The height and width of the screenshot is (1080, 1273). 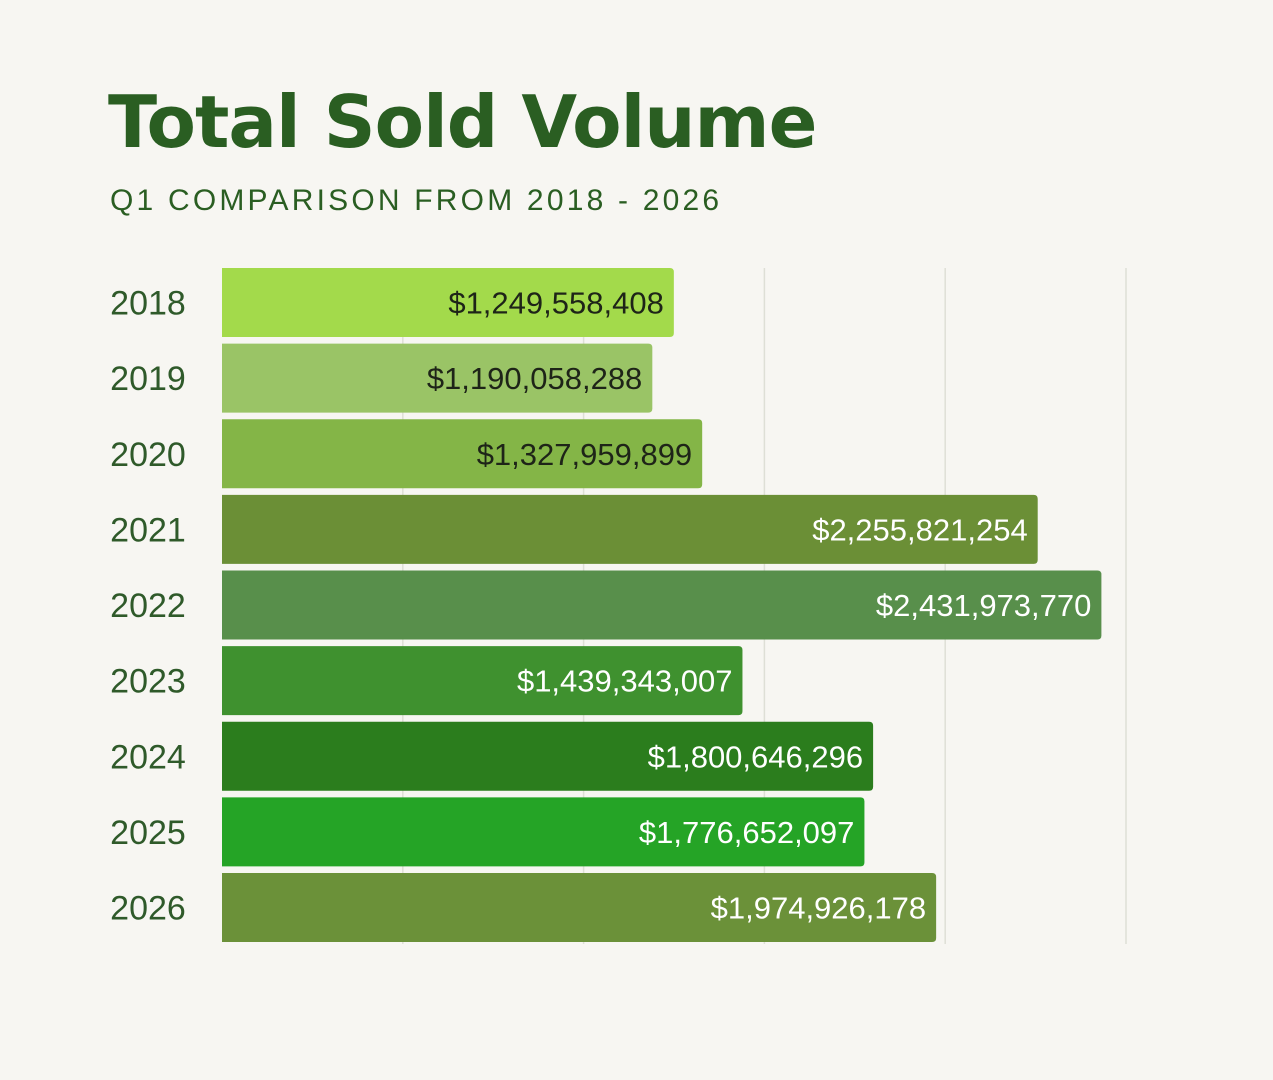 I want to click on year-label-2019: 2019, so click(x=148, y=379).